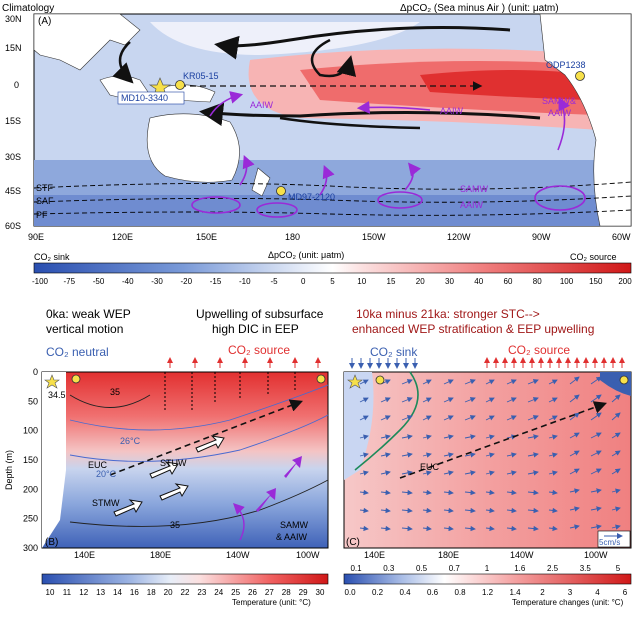  What do you see at coordinates (117, 592) in the screenshot?
I see `colorbar-b-tick: 14` at bounding box center [117, 592].